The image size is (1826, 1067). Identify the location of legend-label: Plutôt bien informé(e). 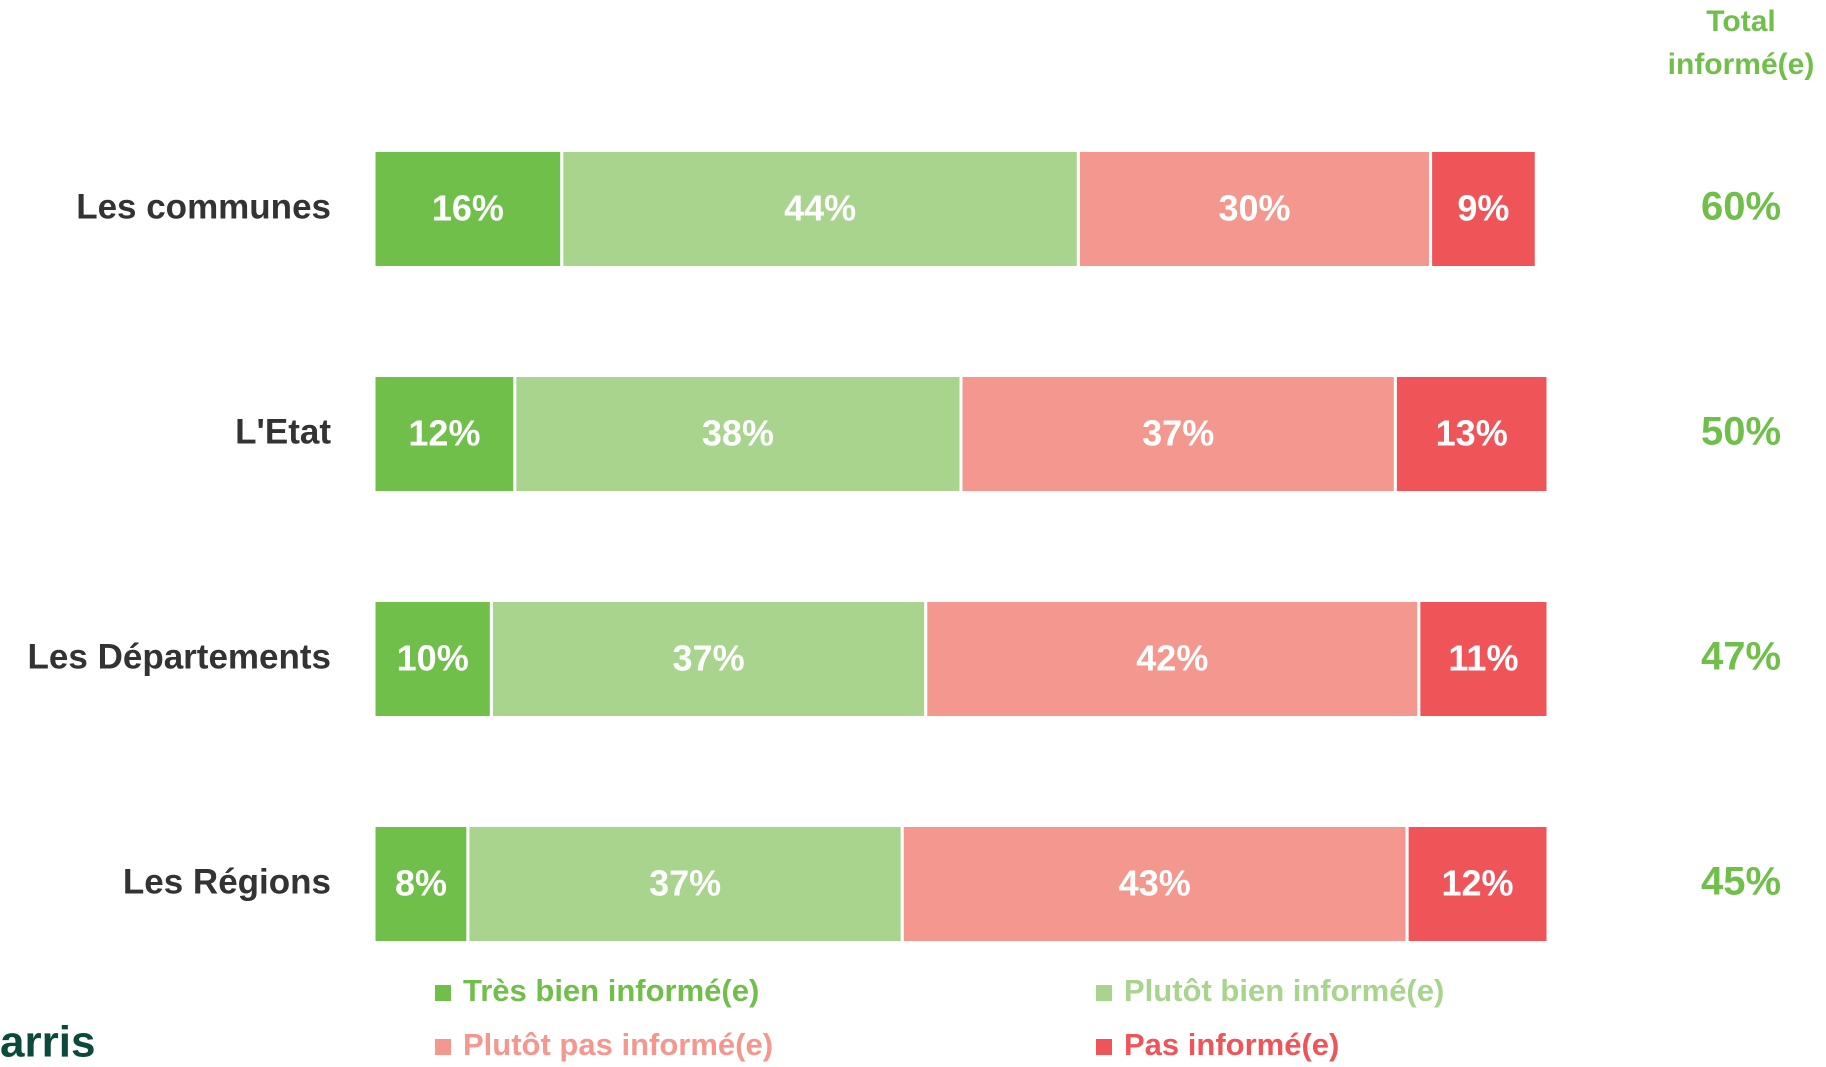
(1284, 990).